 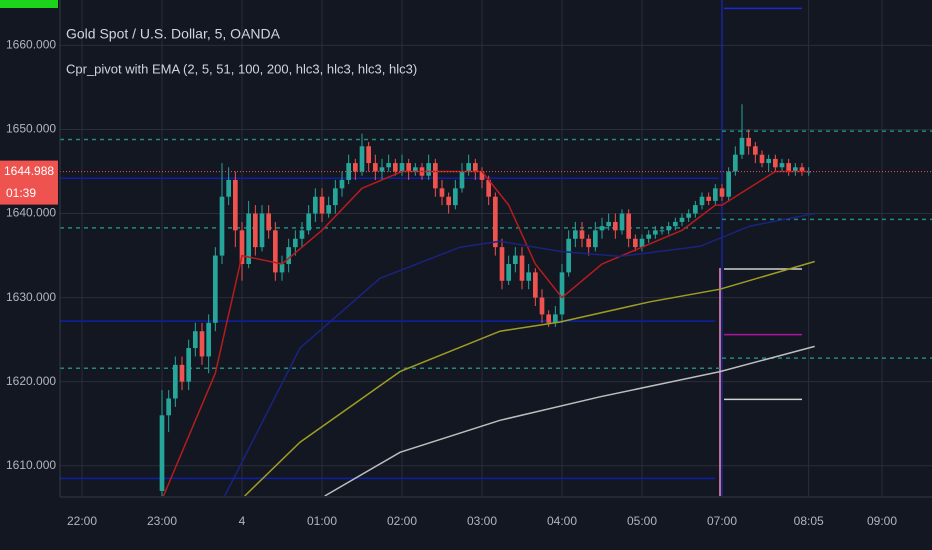 What do you see at coordinates (29, 171) in the screenshot?
I see `price-tag-label: 1644.988` at bounding box center [29, 171].